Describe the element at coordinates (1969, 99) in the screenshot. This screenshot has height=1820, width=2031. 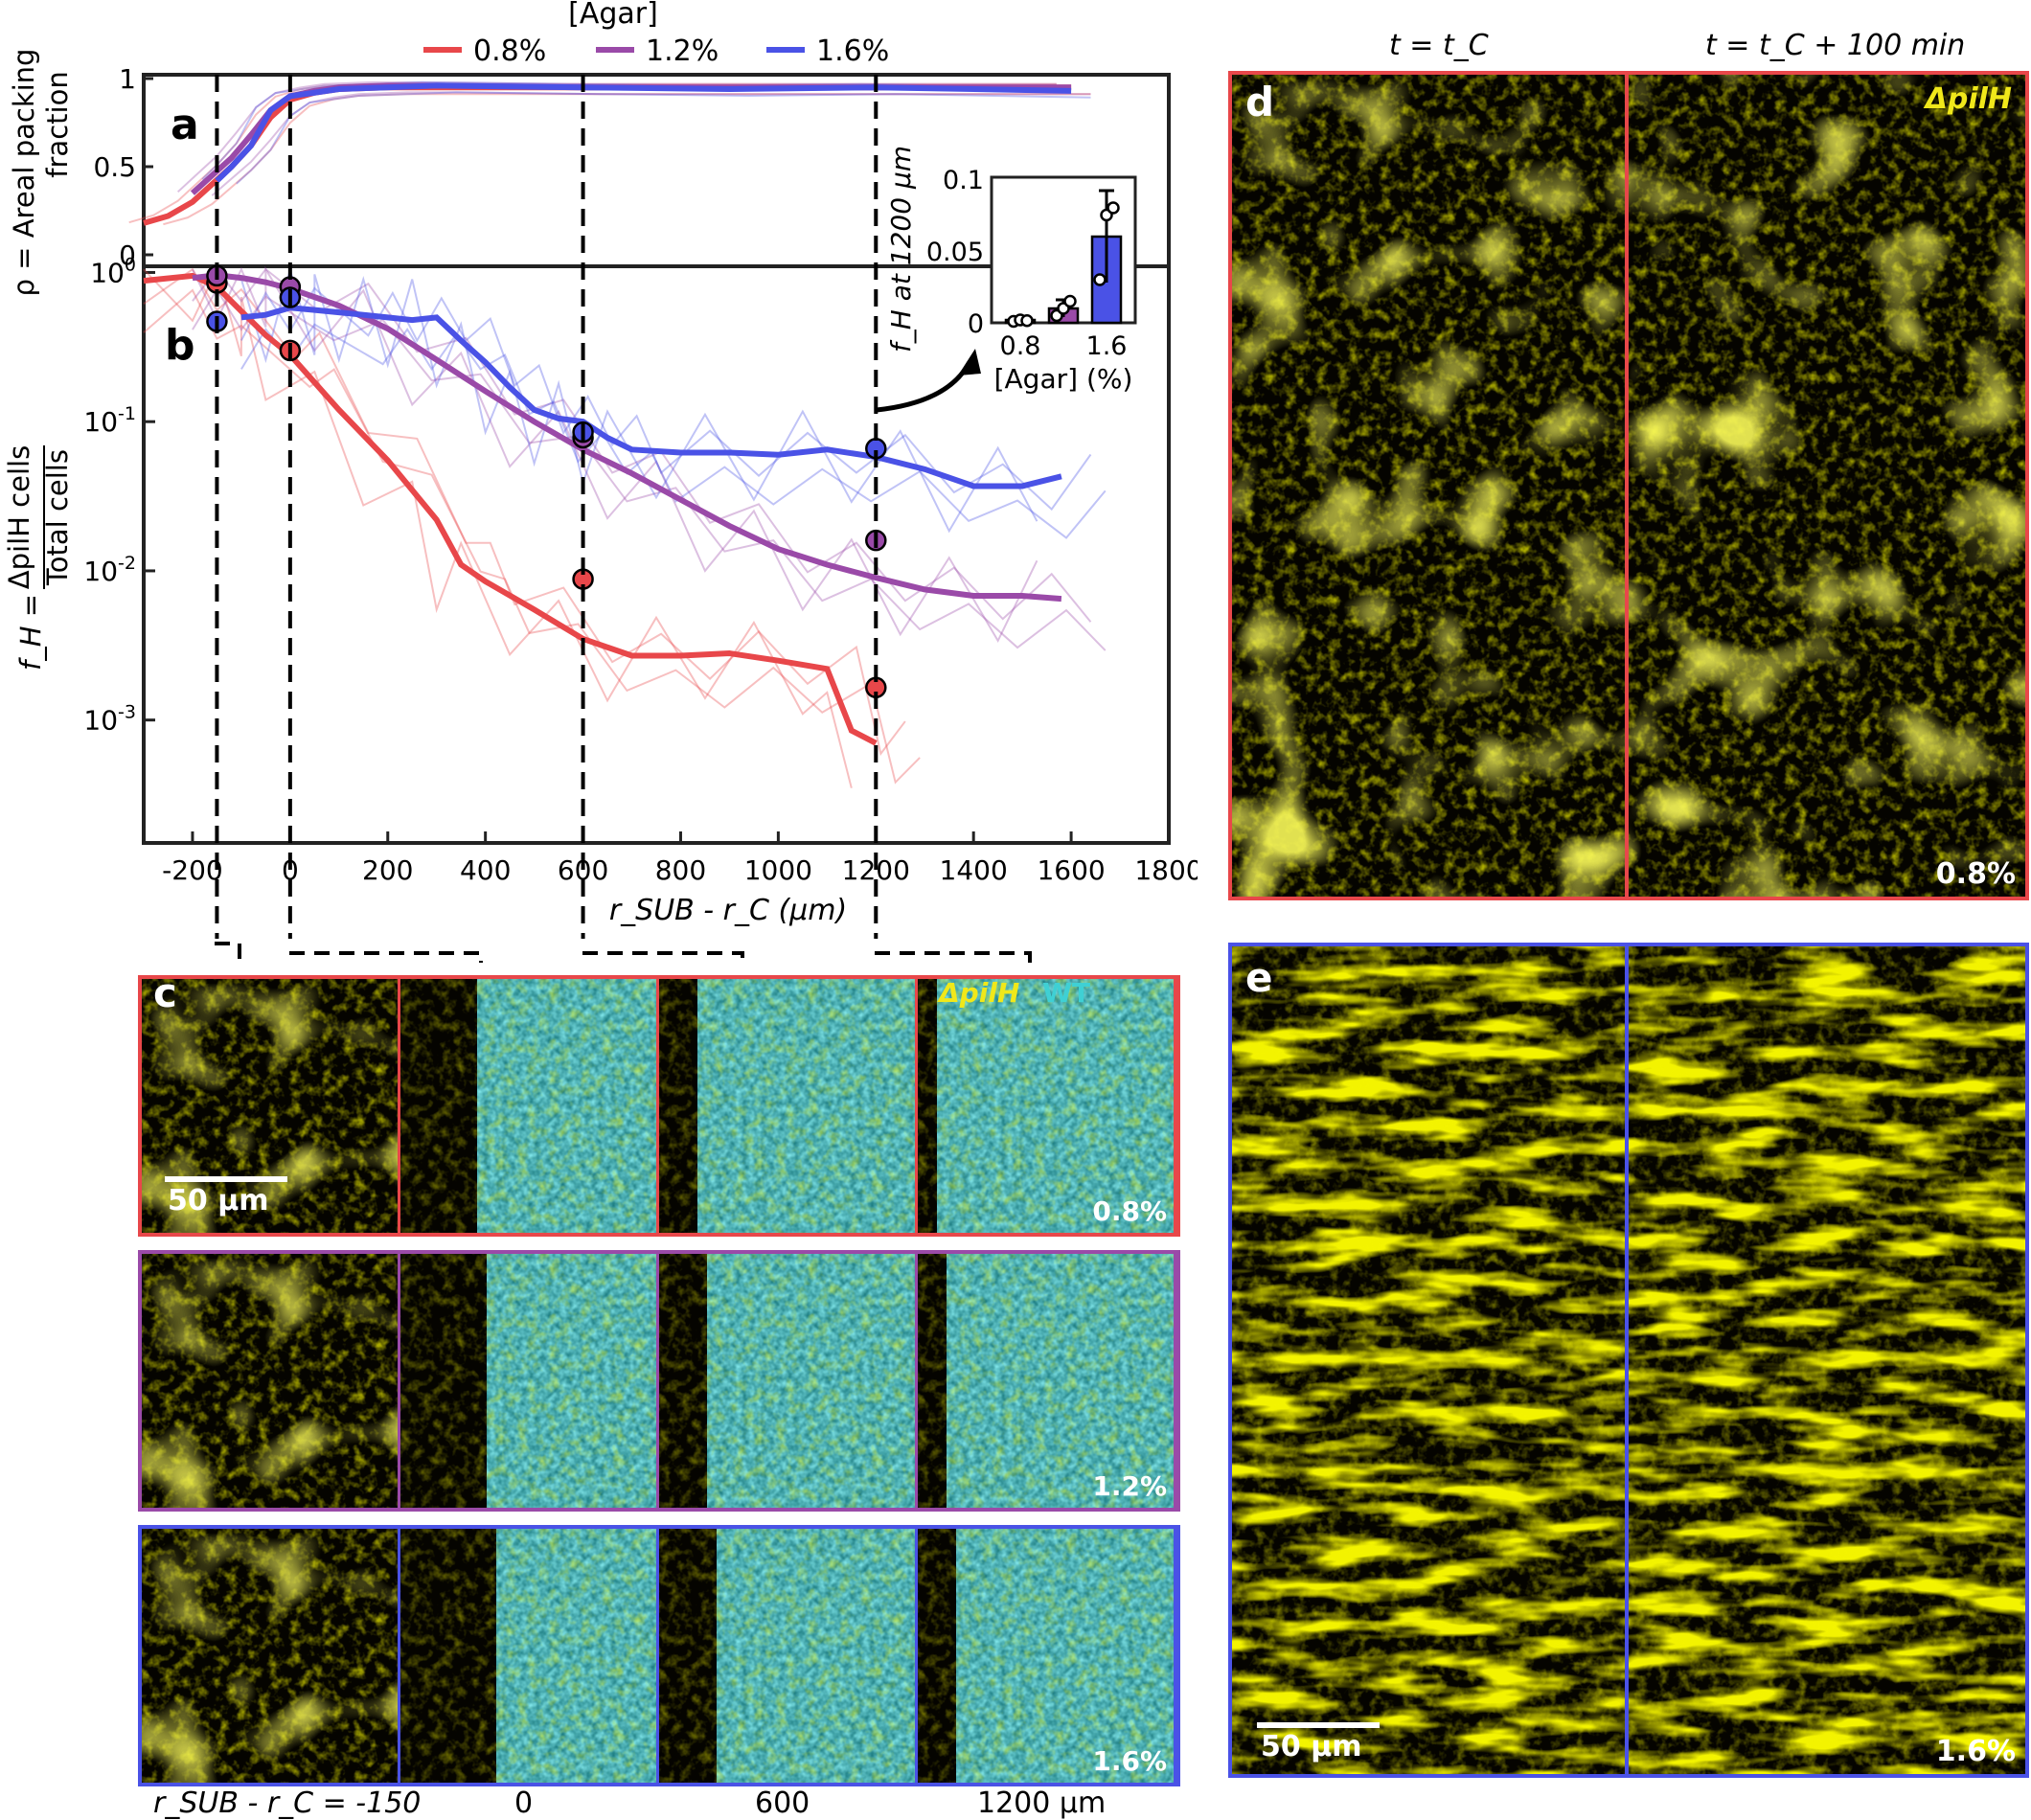
I see `panel-d-strain: ΔpilH` at that location.